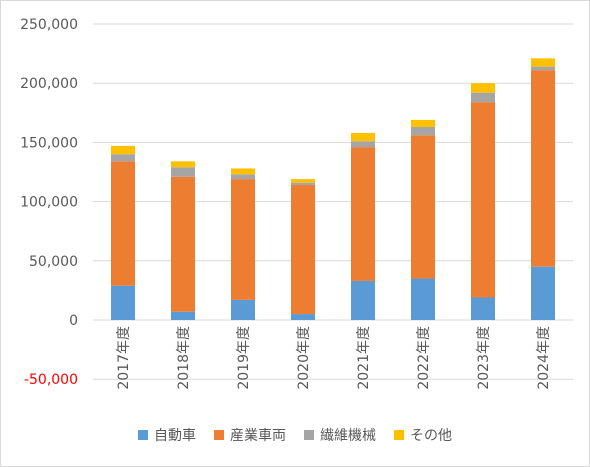  What do you see at coordinates (364, 358) in the screenshot?
I see `x-tick-label: 2021年度` at bounding box center [364, 358].